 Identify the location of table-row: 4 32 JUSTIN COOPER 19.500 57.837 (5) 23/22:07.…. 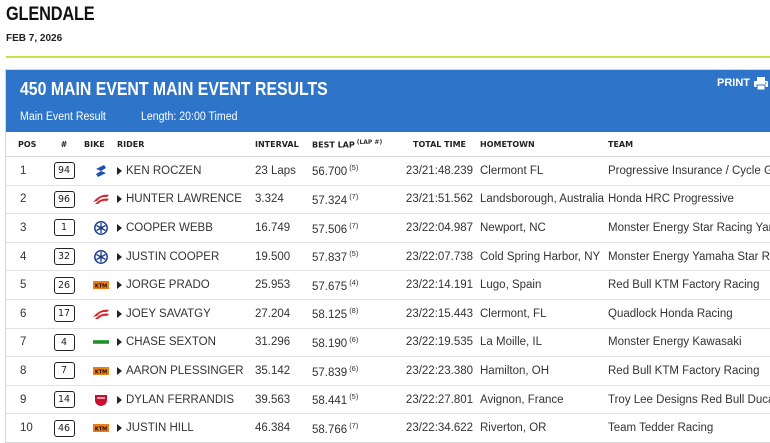
(388, 257).